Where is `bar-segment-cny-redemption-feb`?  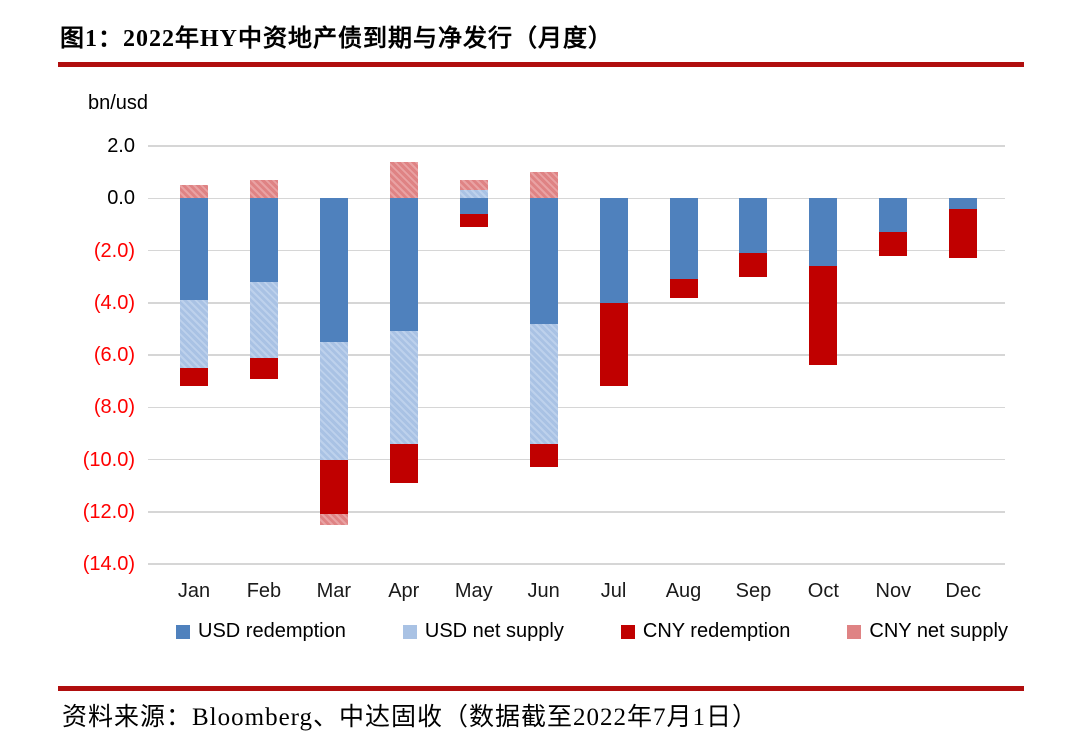 bar-segment-cny-redemption-feb is located at coordinates (263, 368).